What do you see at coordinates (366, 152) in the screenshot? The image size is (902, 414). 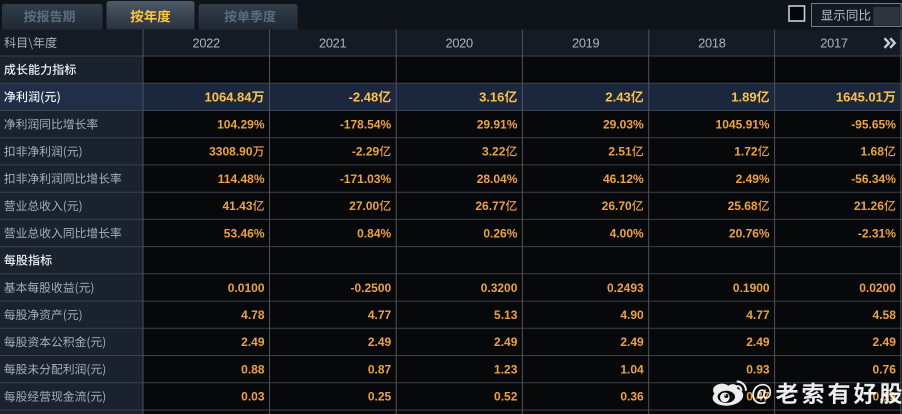 I see `svg-text: -2.29` at bounding box center [366, 152].